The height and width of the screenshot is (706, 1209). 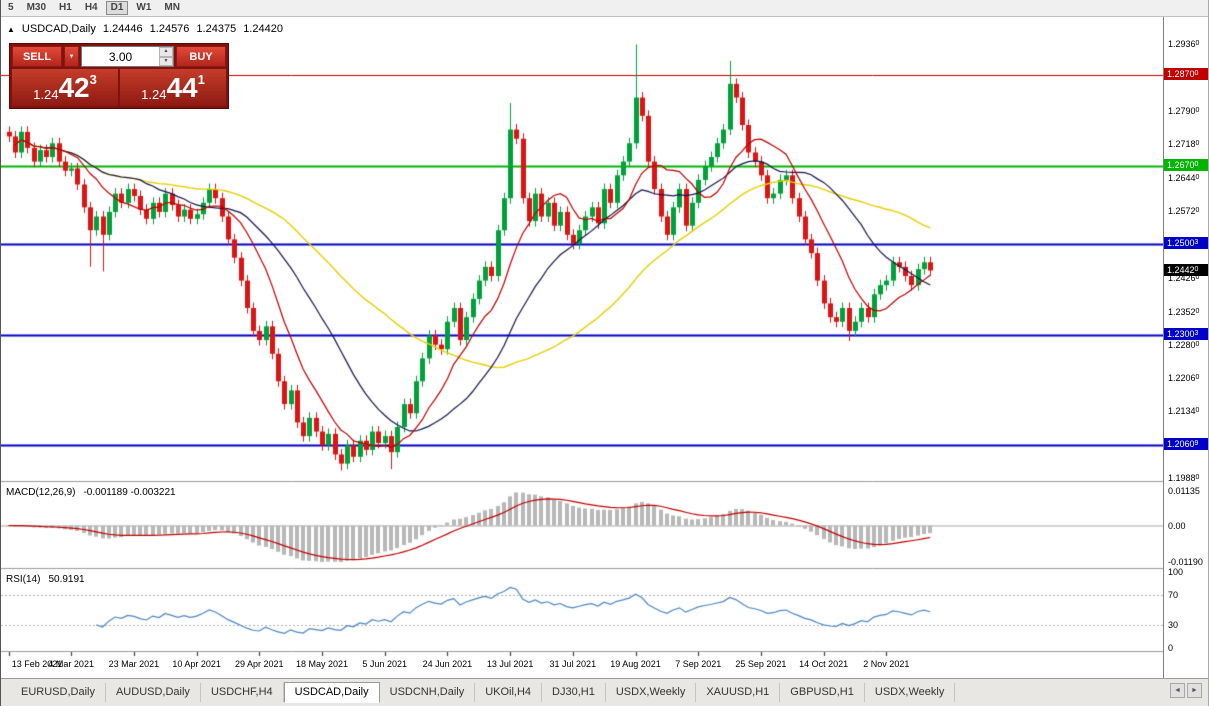 What do you see at coordinates (604, 8) in the screenshot?
I see `timeframe-toolbar: 5 M30 H1 H4 D1 W1 MN` at bounding box center [604, 8].